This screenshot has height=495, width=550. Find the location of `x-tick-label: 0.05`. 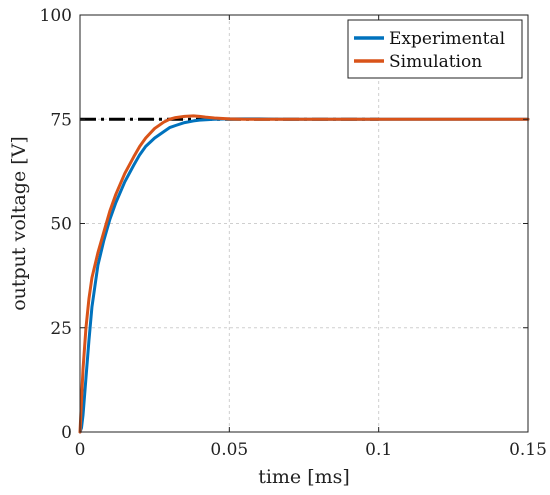

x-tick-label: 0.05 is located at coordinates (229, 450).